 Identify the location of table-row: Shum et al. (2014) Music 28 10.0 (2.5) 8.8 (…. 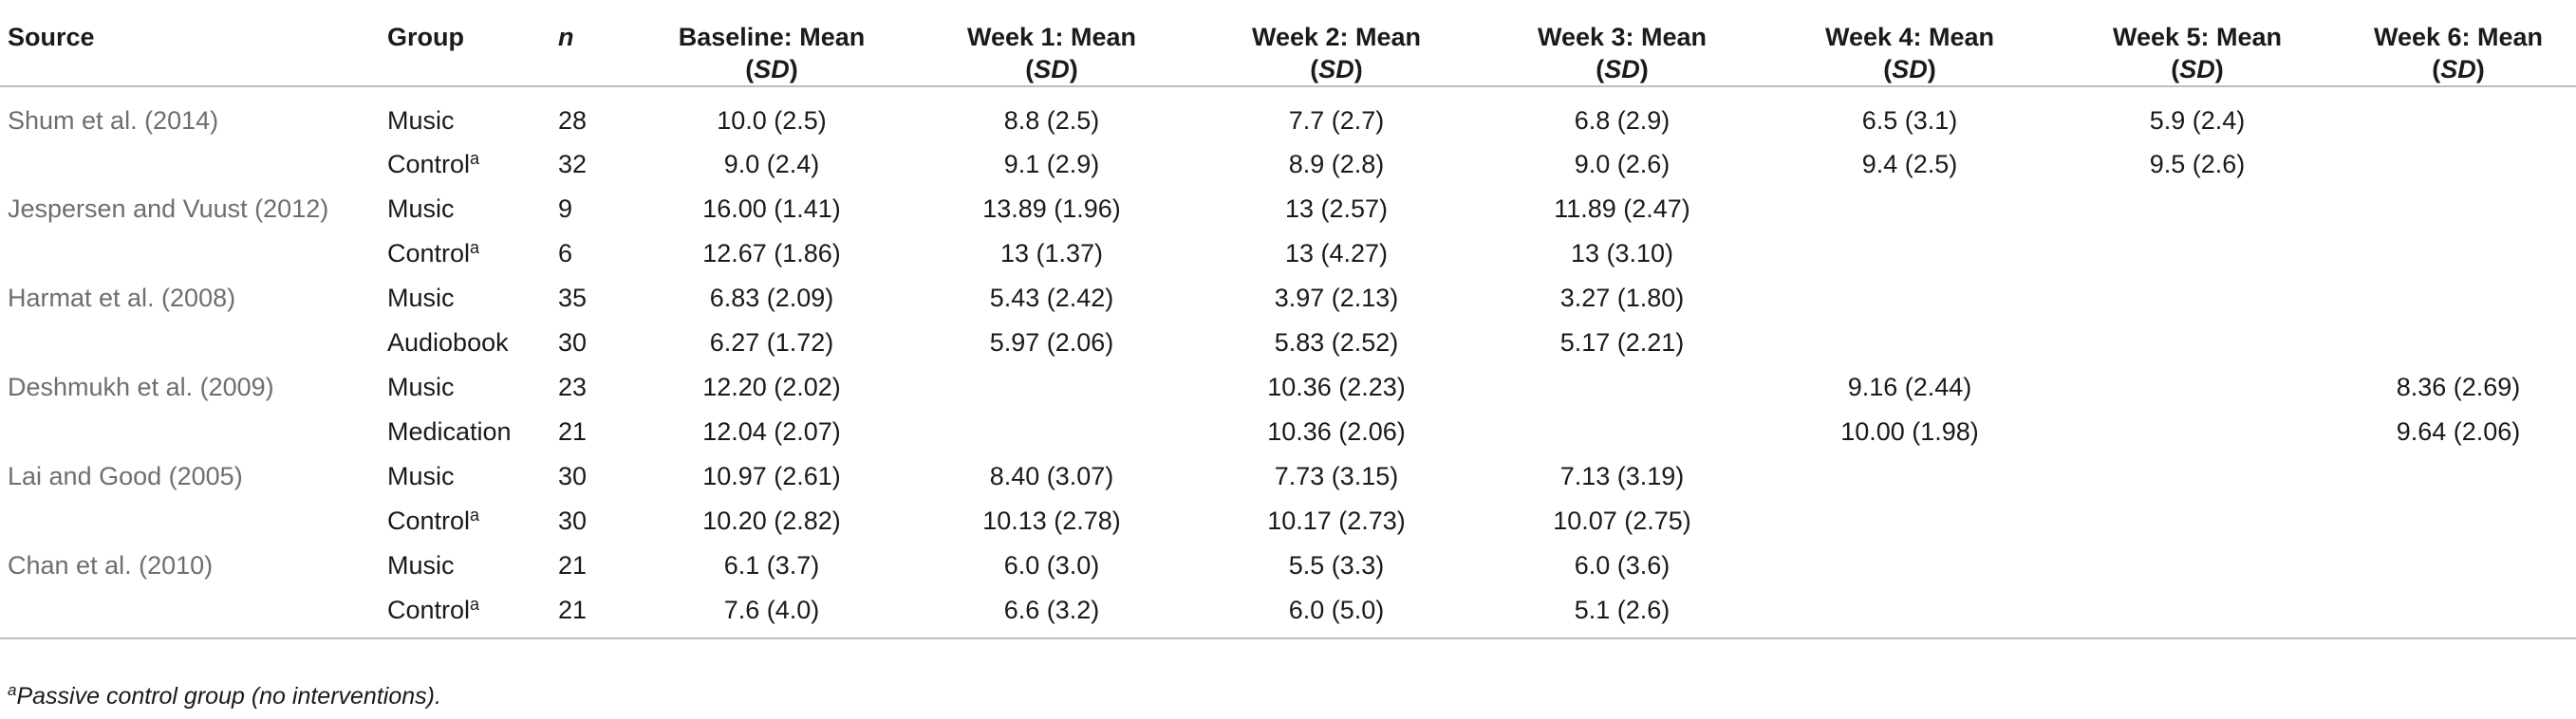
(1288, 114).